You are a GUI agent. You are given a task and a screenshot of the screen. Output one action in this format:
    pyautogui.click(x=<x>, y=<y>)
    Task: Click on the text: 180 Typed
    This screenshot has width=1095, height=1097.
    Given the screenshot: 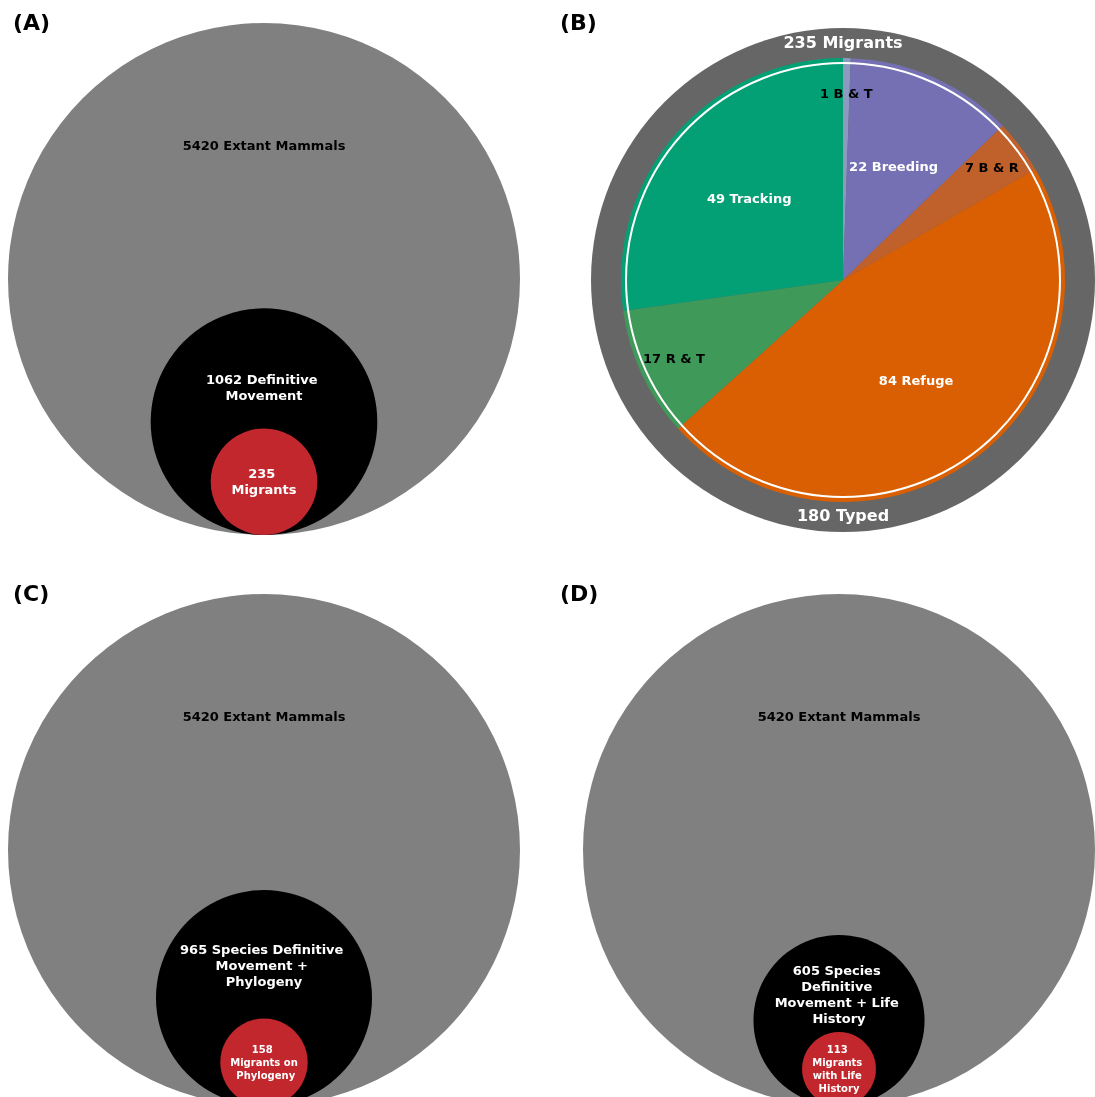 What is the action you would take?
    pyautogui.click(x=843, y=515)
    